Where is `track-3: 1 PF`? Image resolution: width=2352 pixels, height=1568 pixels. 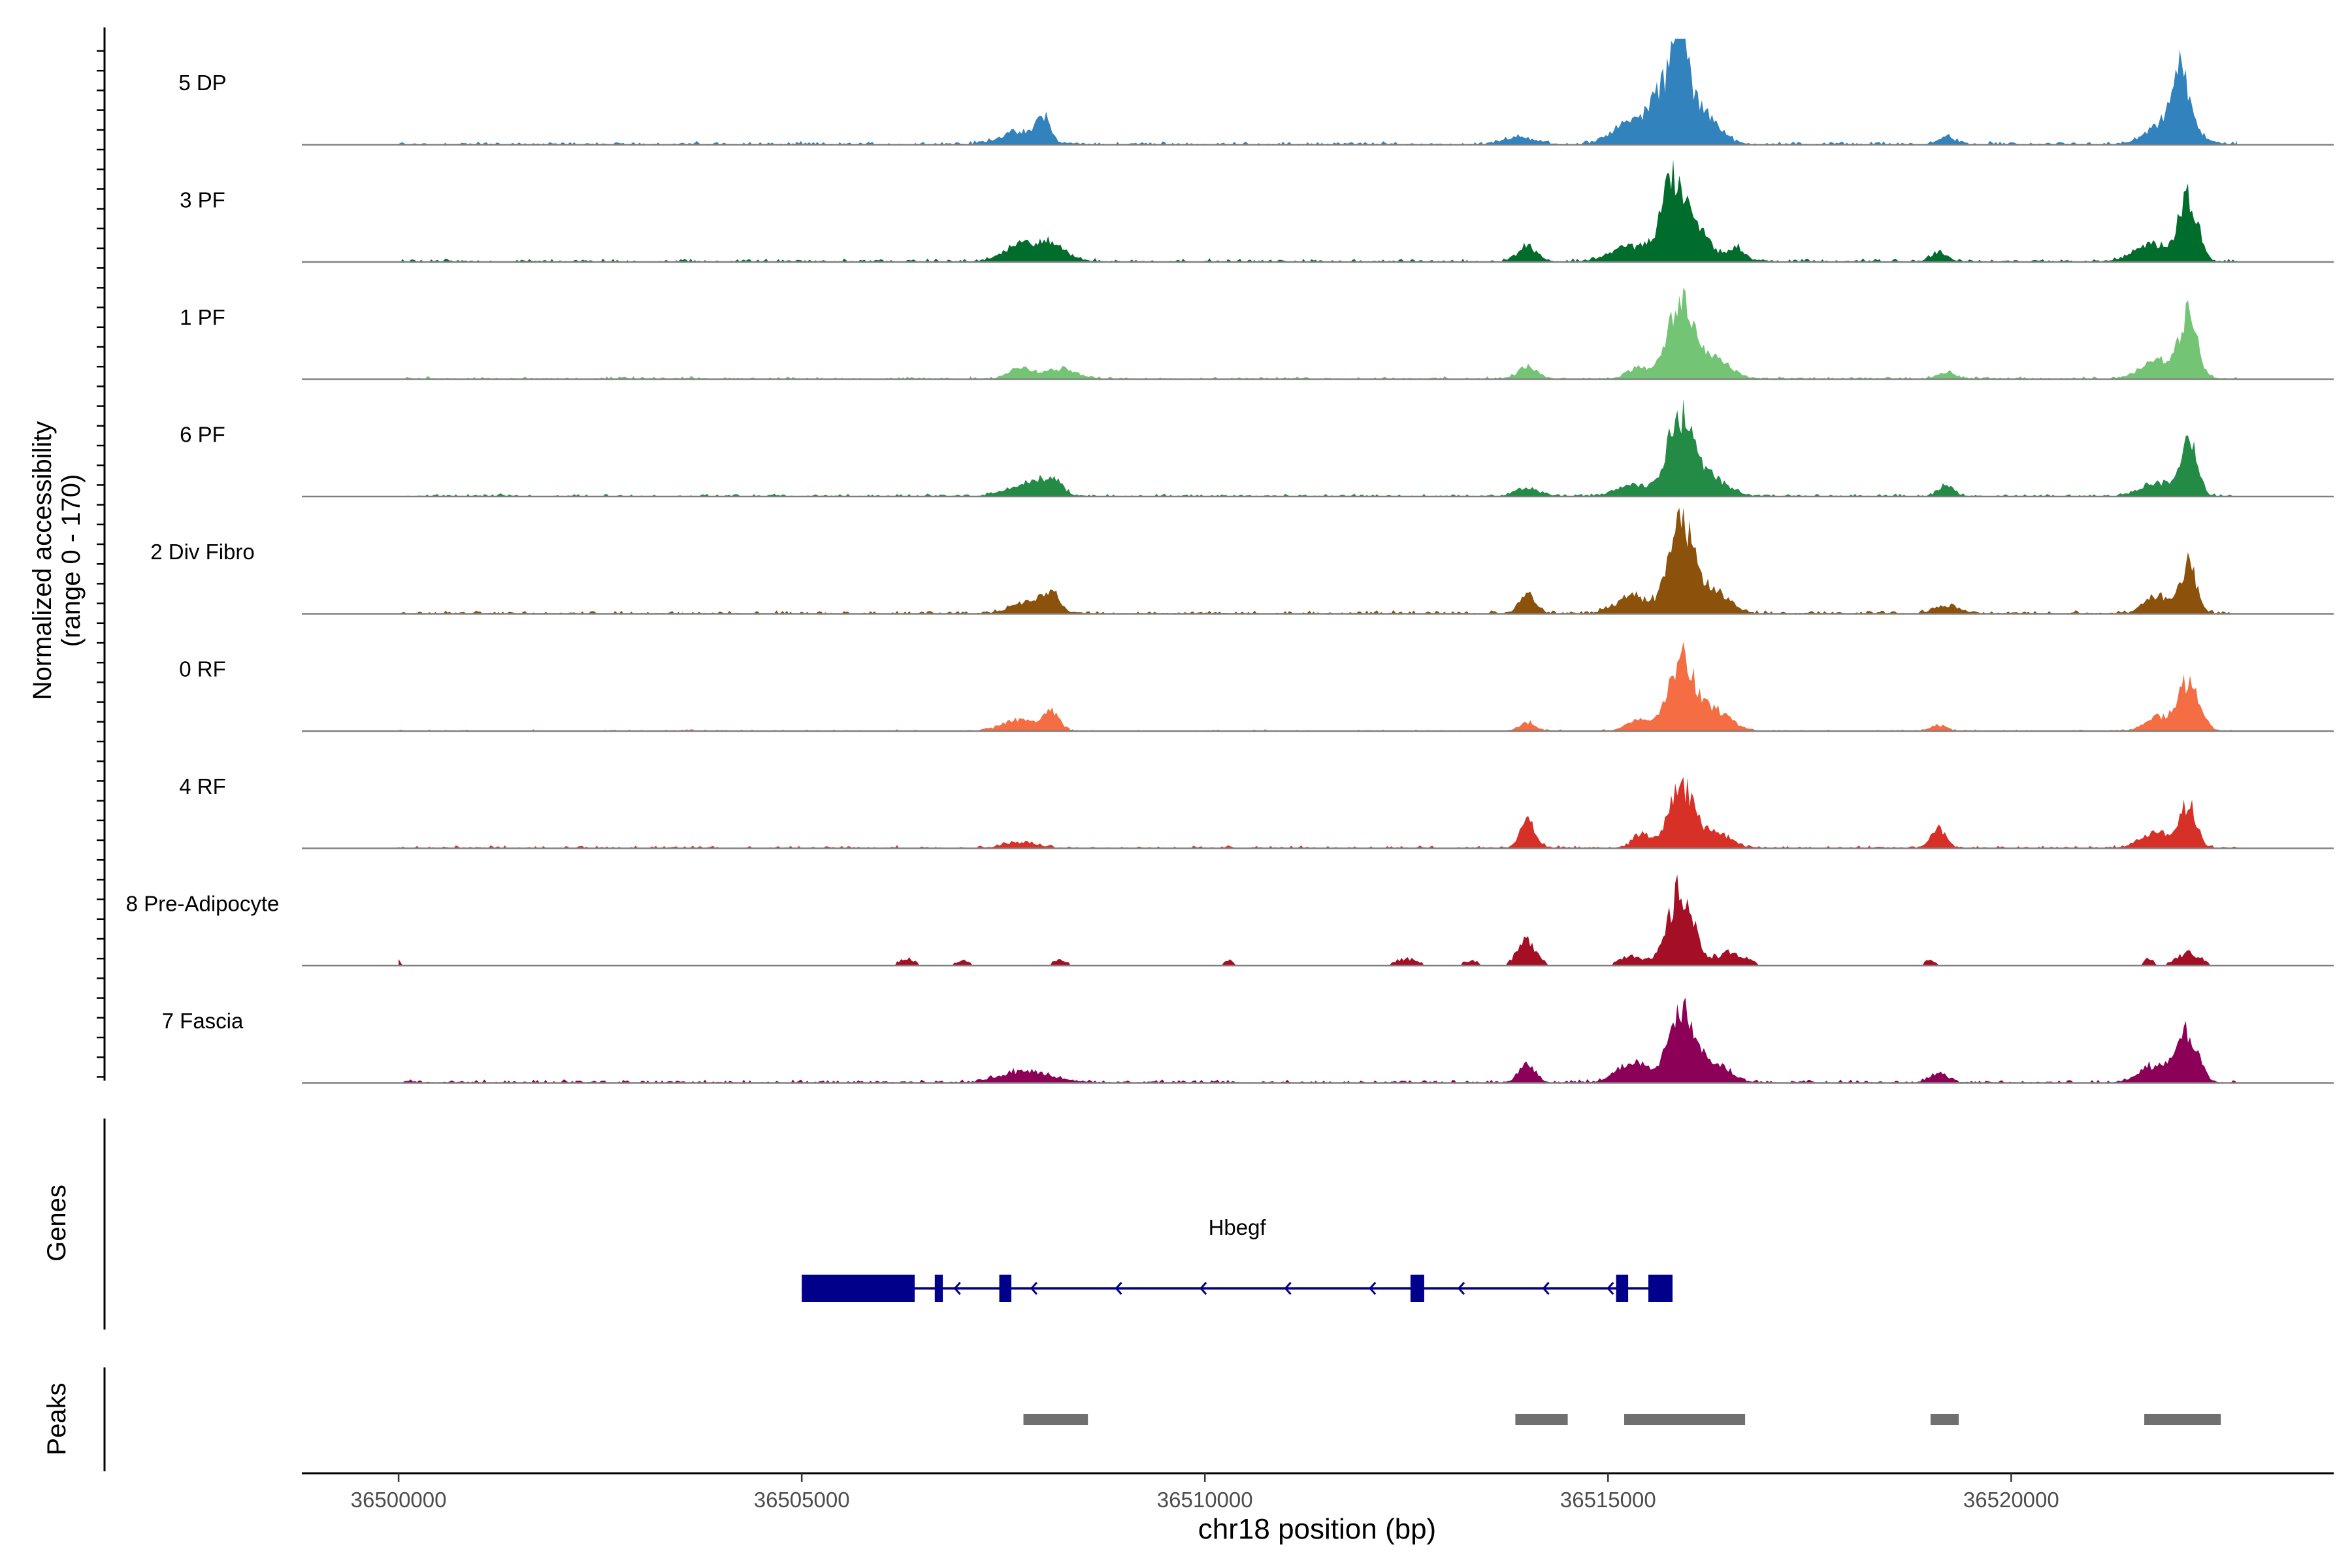 track-3: 1 PF is located at coordinates (1257, 333).